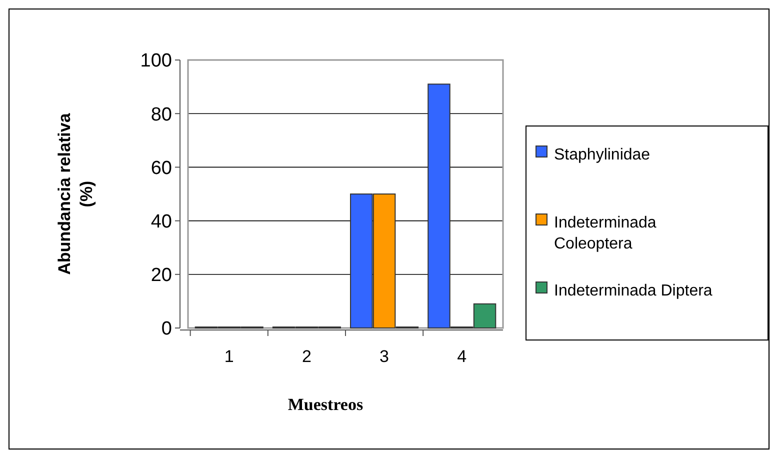 The height and width of the screenshot is (450, 770). I want to click on y-tick-label: 40, so click(161, 221).